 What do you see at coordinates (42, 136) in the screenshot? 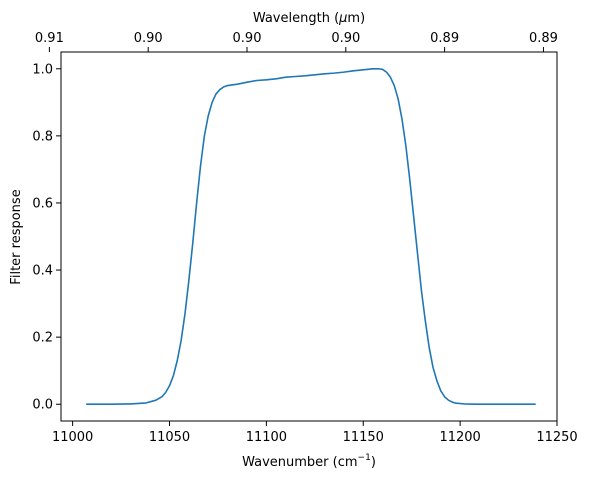
I see `y-tick-label: 0.8` at bounding box center [42, 136].